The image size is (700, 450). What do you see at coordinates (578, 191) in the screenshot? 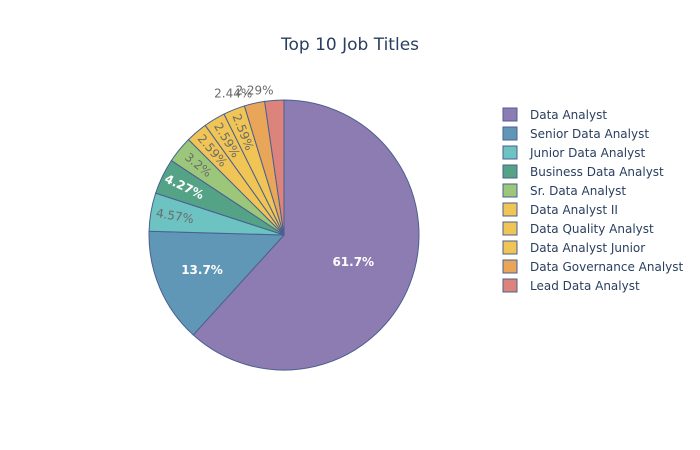
I see `legend-label-5: Sr. Data Analyst` at bounding box center [578, 191].